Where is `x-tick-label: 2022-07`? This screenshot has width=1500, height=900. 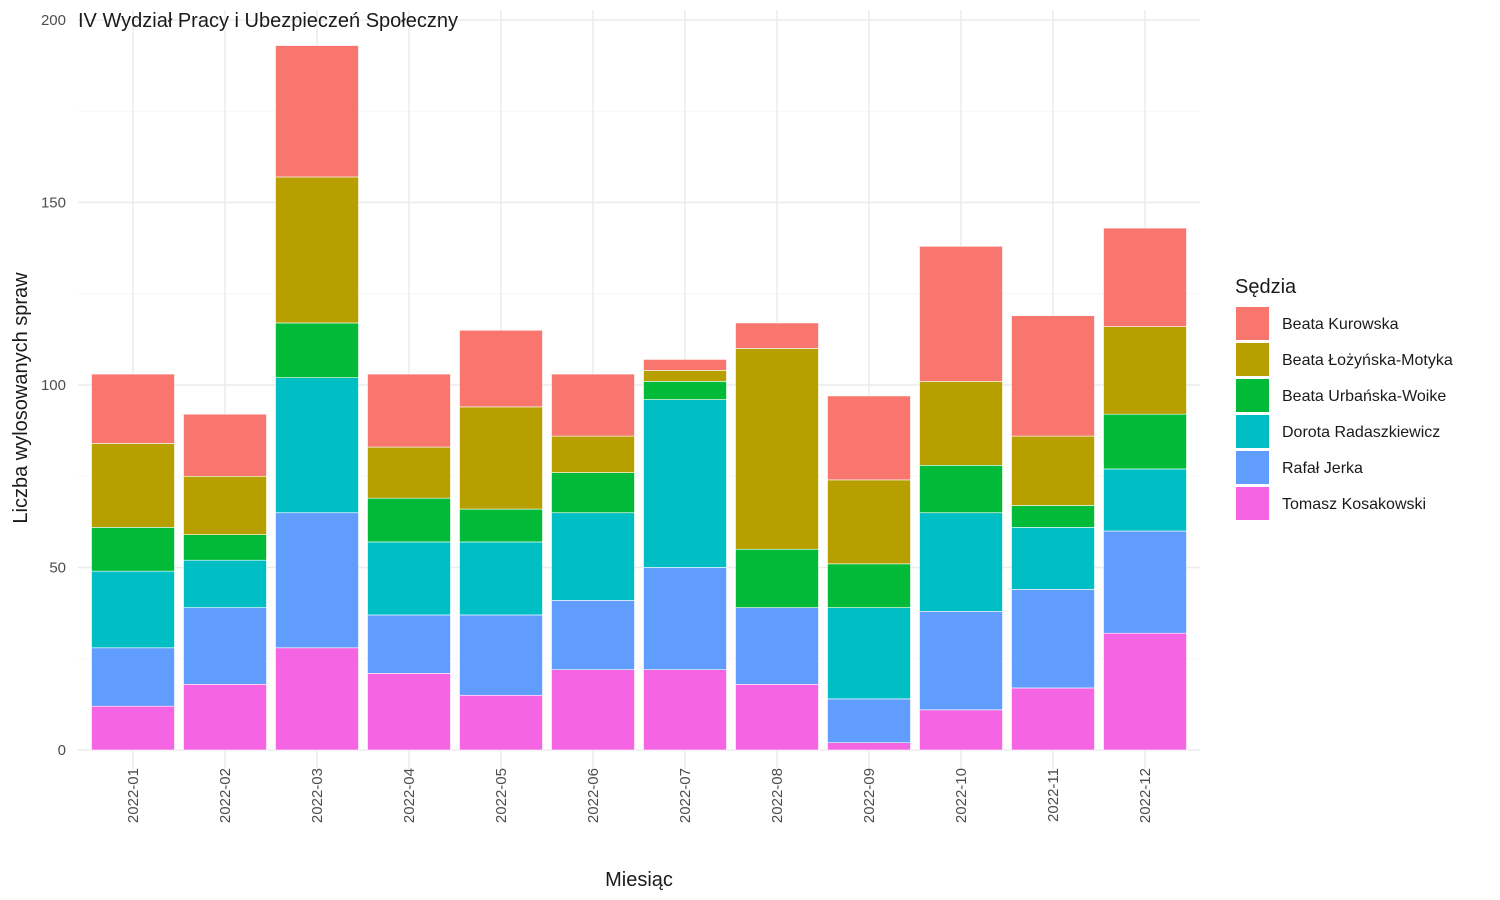
x-tick-label: 2022-07 is located at coordinates (685, 795).